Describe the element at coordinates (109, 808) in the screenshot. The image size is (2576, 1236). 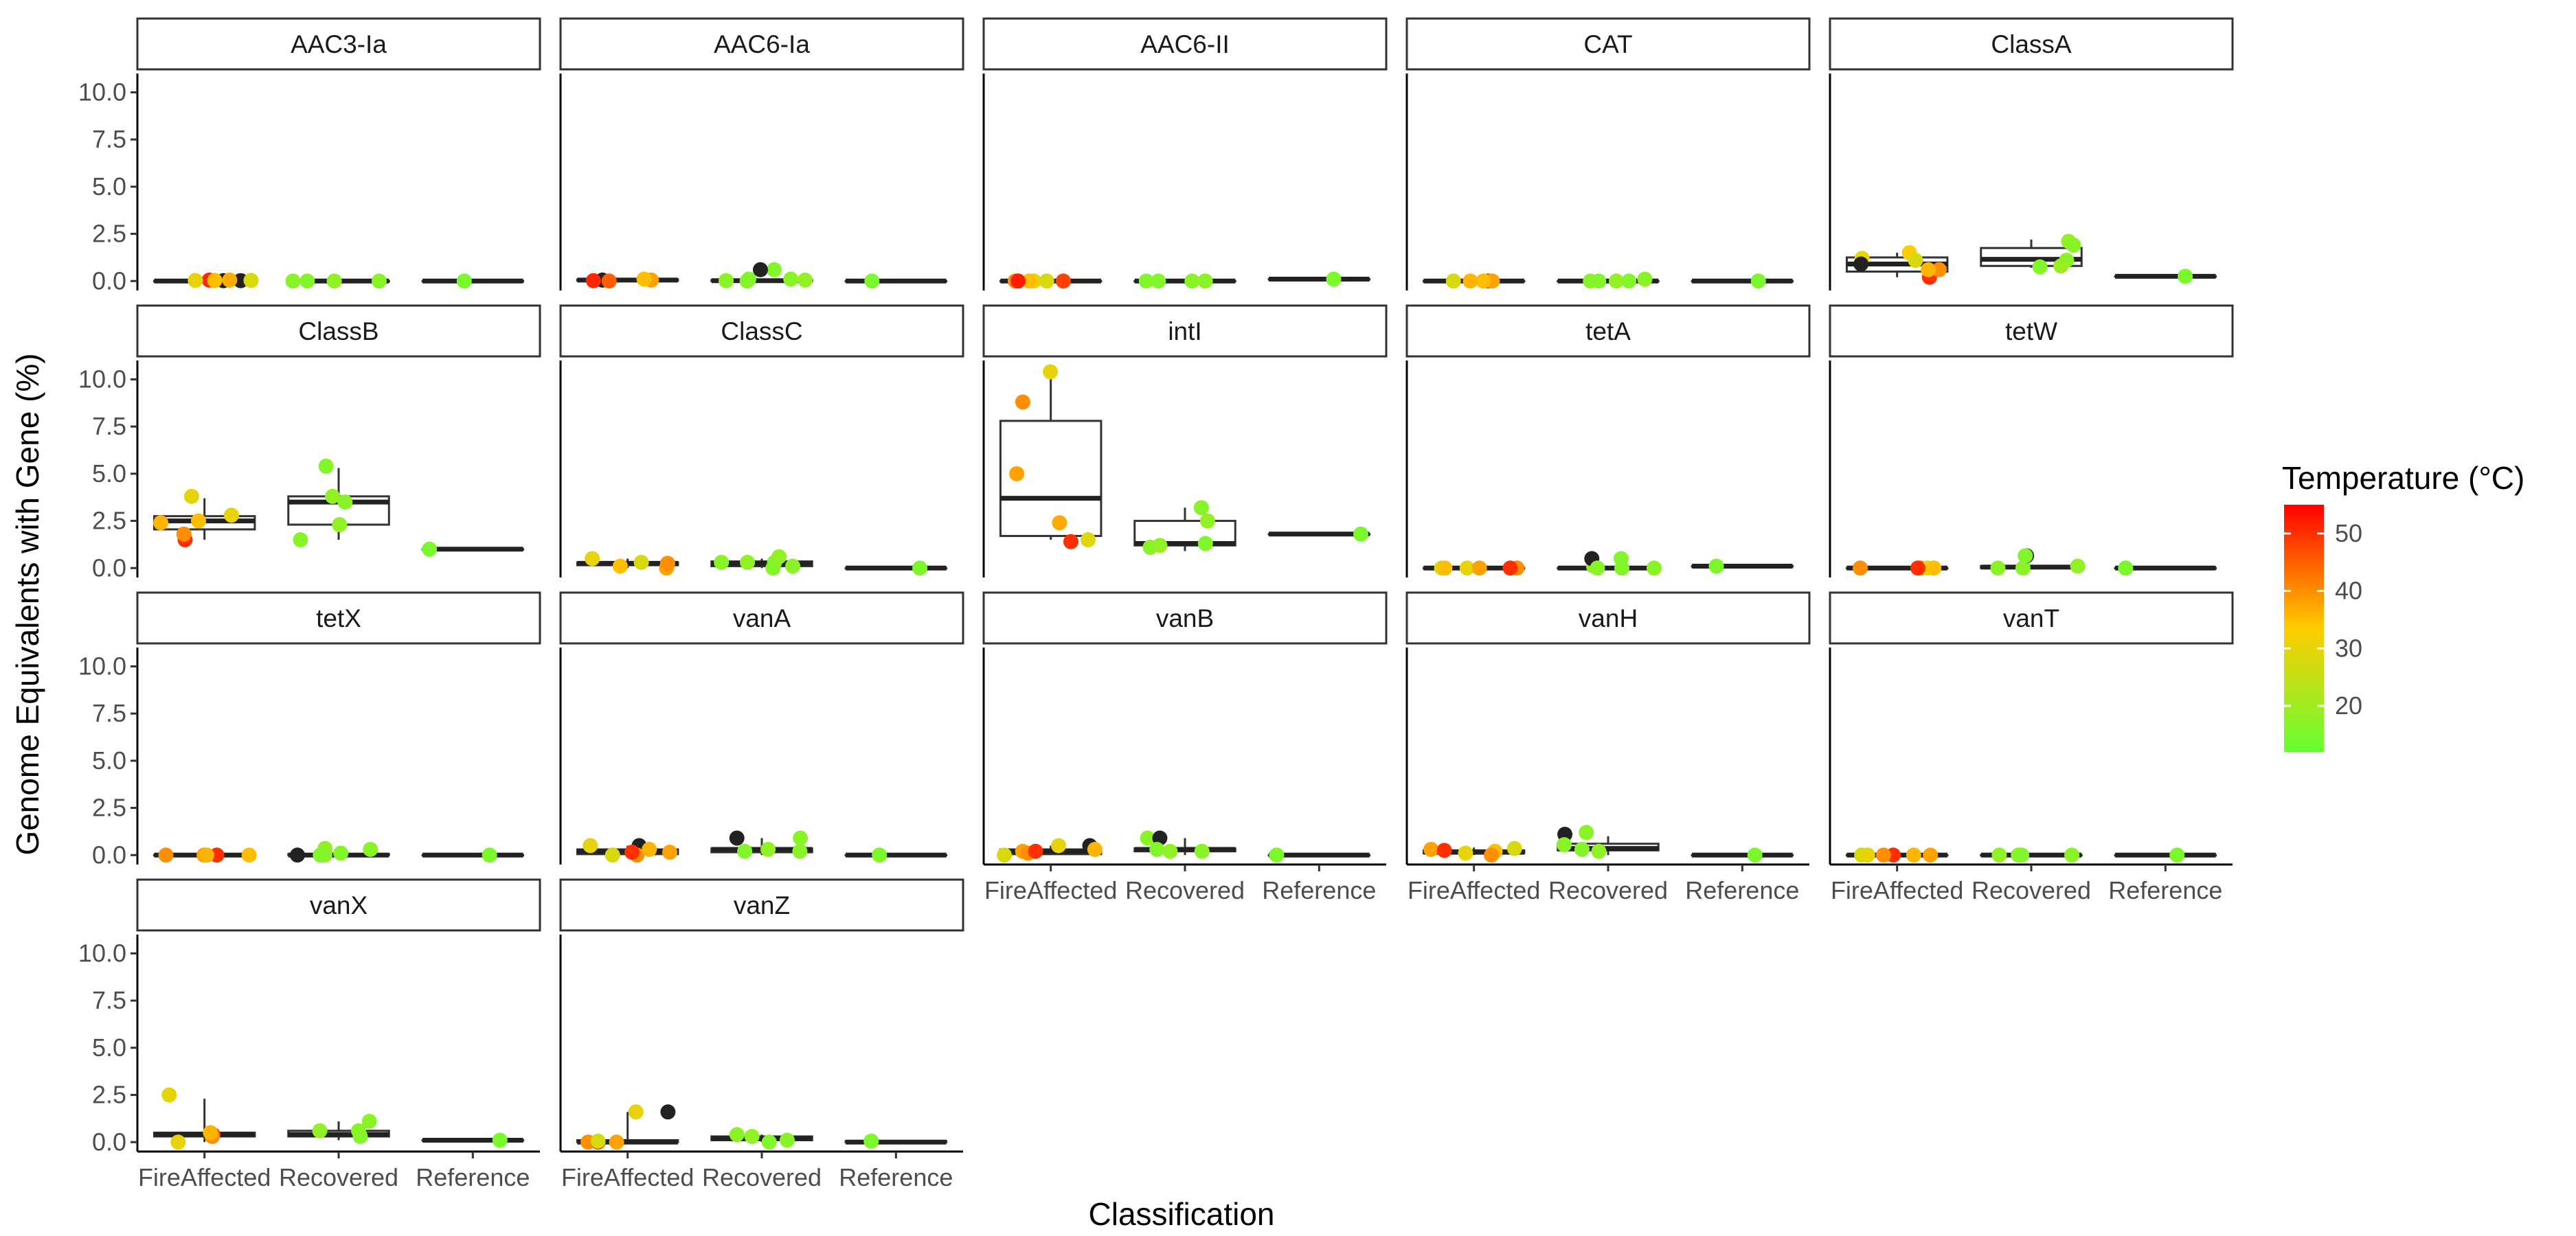
I see `y-tick-label: 2.5` at that location.